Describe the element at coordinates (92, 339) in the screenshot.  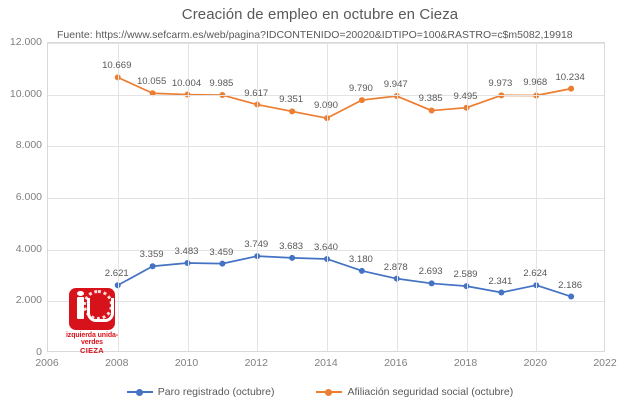
I see `logo-line1: izquierda unida-verdes` at that location.